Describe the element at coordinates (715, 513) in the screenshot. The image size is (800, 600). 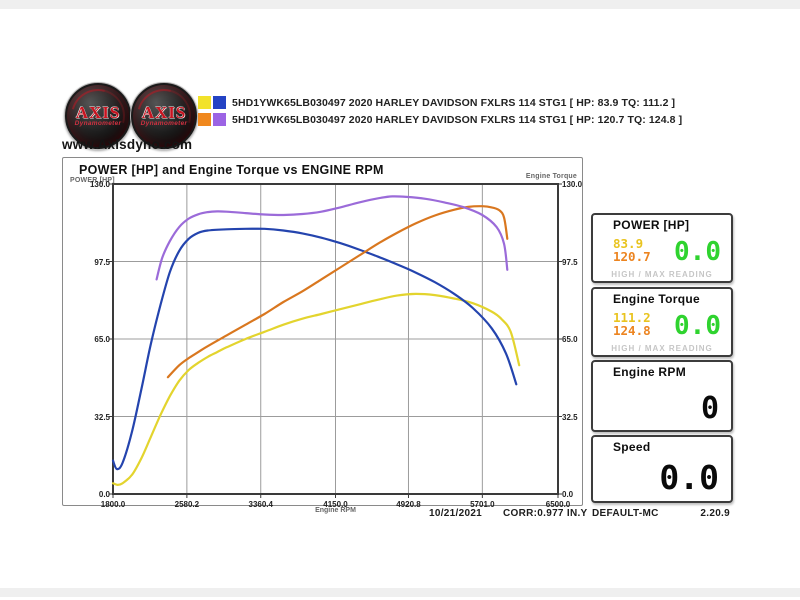
I see `software-version: 2.20.9` at that location.